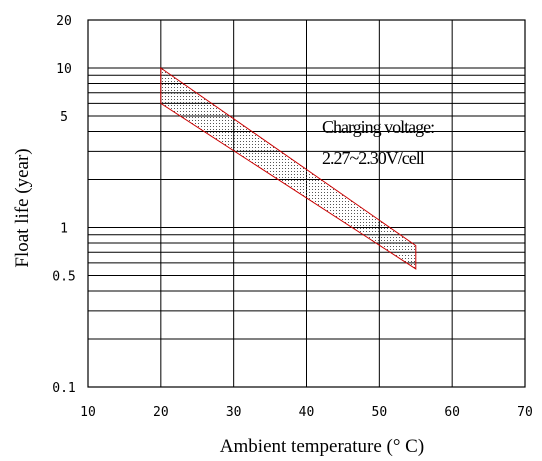 The height and width of the screenshot is (461, 542). I want to click on x-tick-label-6: 70, so click(525, 412).